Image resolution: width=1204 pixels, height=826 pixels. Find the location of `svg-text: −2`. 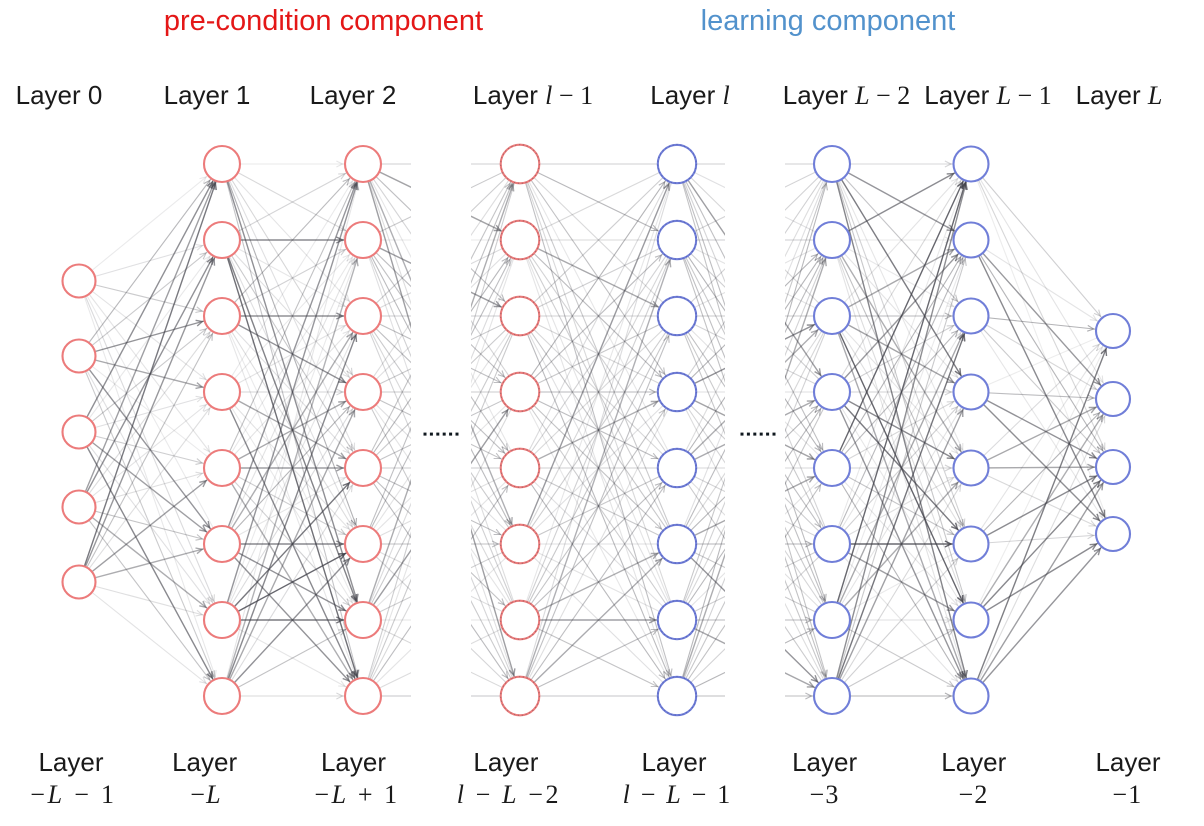

svg-text: −2 is located at coordinates (974, 794).